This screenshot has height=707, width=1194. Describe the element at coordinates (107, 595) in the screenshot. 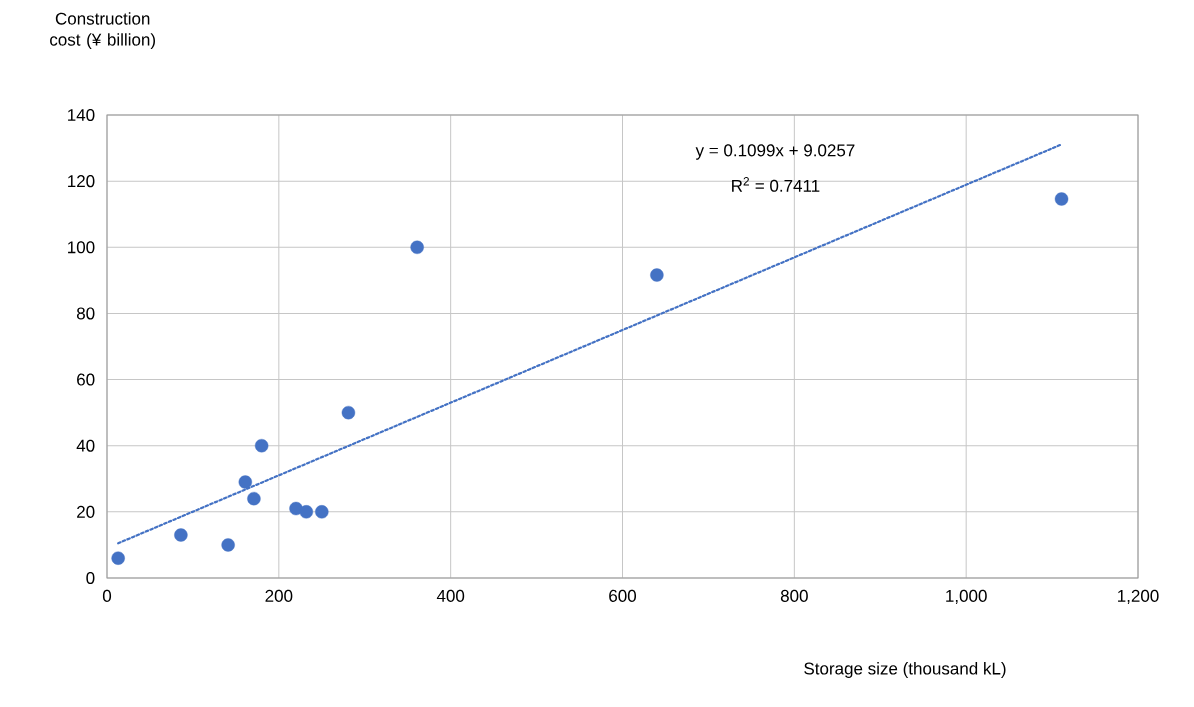

I see `x-tick-label: 0` at that location.